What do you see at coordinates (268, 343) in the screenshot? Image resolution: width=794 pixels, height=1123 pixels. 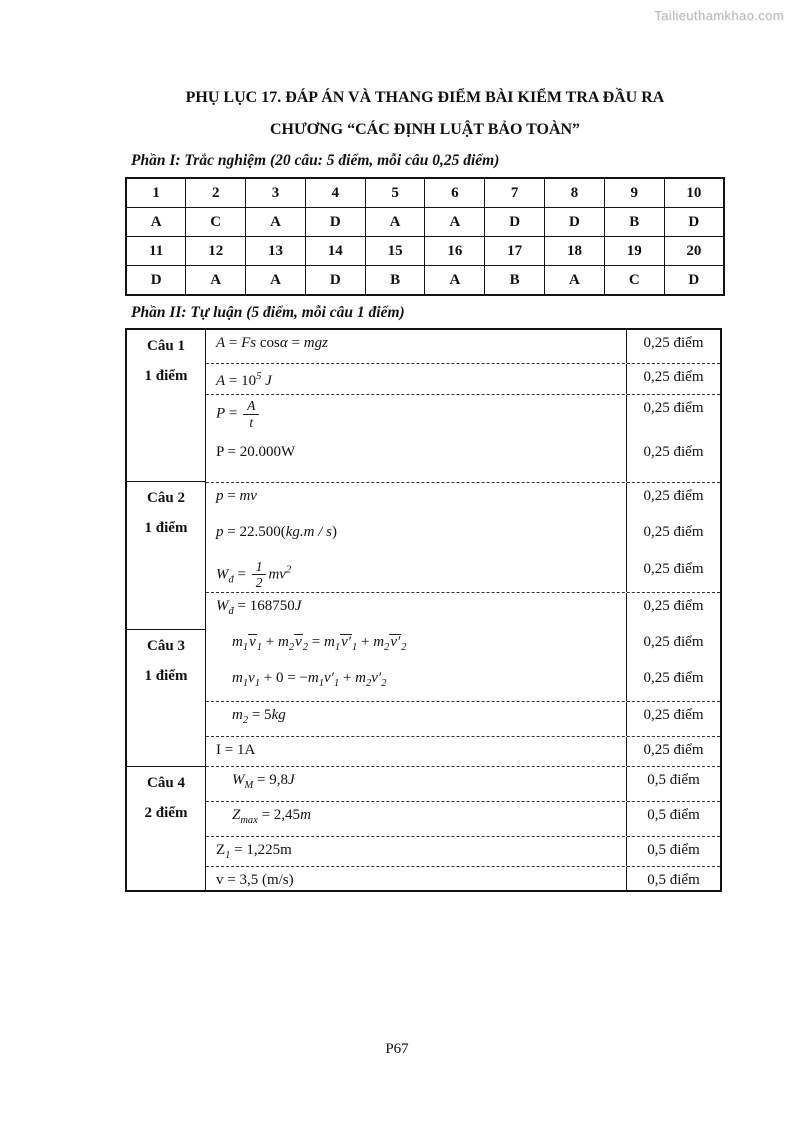 I see `formula-segment: cos` at bounding box center [268, 343].